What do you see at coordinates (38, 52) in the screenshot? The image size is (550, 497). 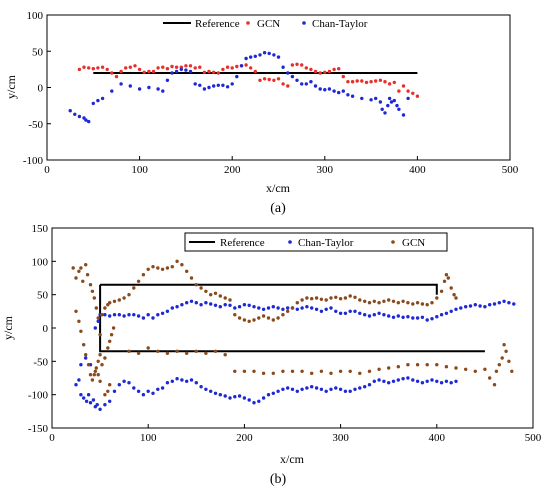 I see `chart-a-ytick-label: 50` at bounding box center [38, 52].